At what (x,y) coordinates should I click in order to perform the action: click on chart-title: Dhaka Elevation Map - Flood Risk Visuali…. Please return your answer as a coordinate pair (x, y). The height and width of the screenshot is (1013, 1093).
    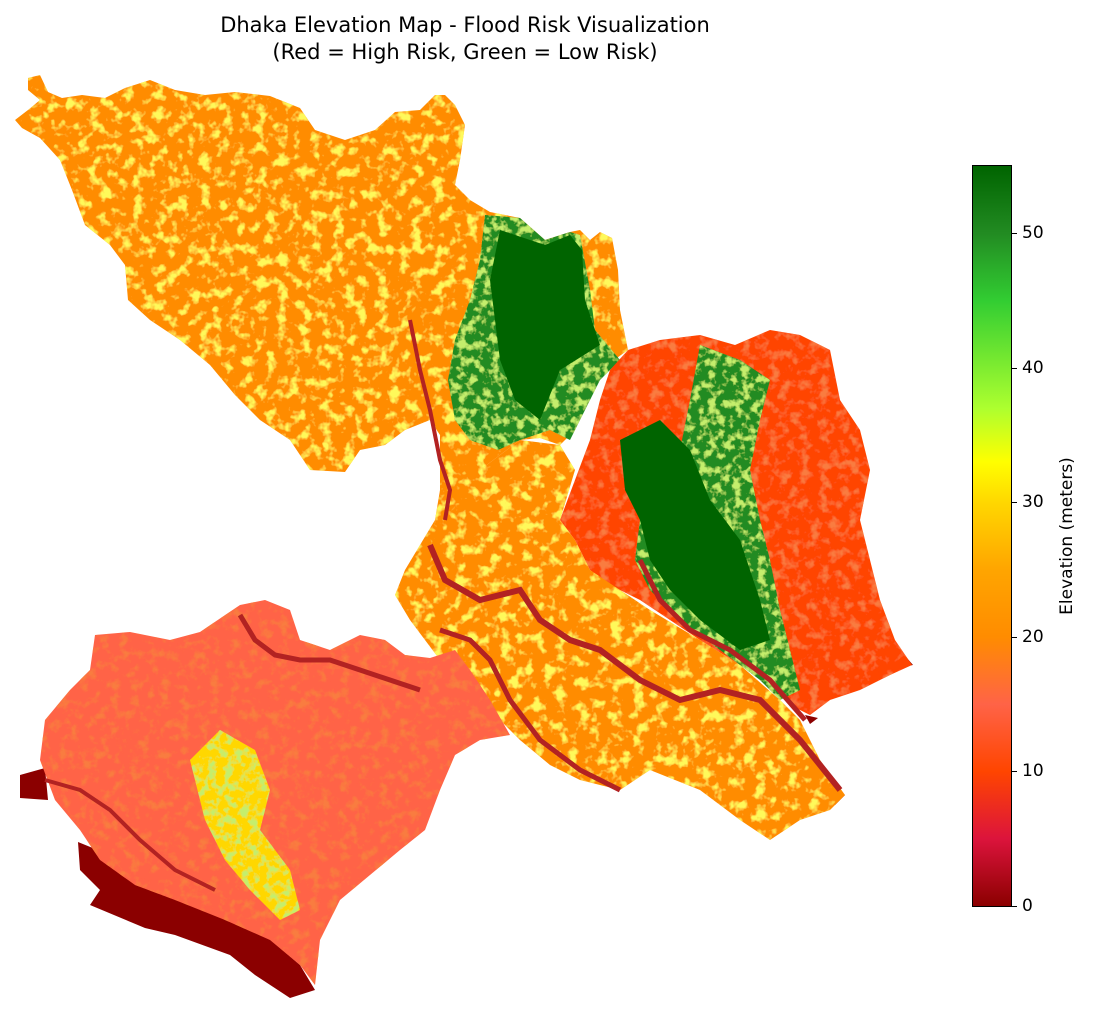
    Looking at the image, I should click on (465, 39).